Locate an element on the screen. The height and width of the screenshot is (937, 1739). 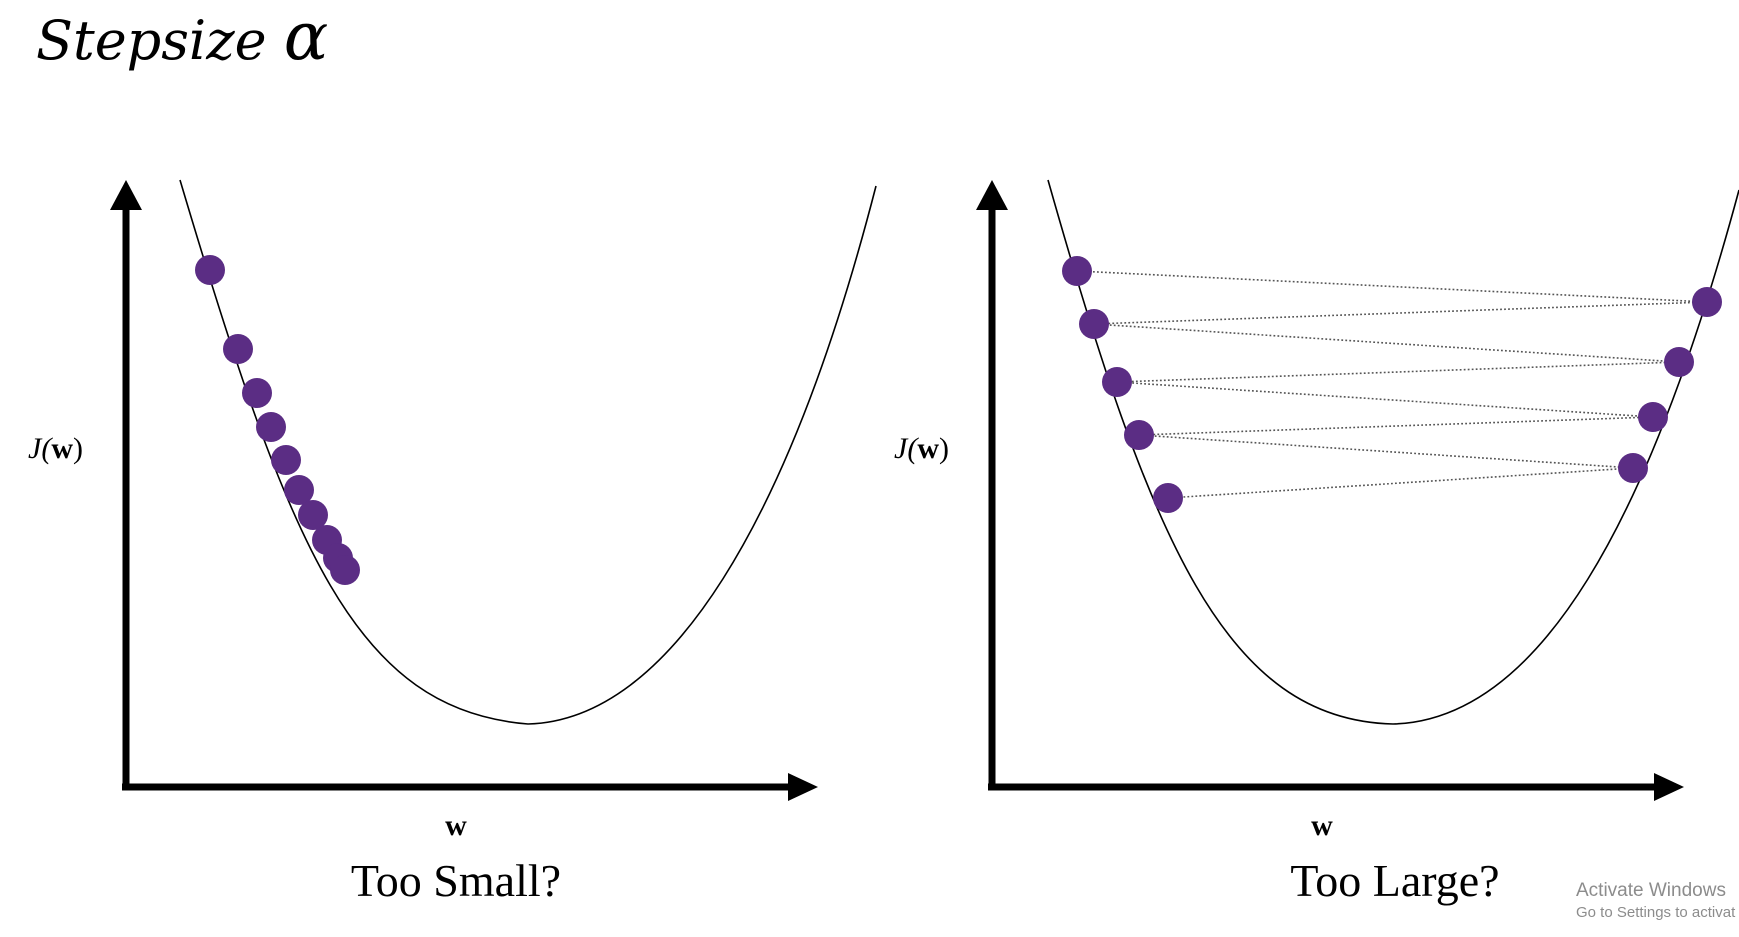
watermark-line-2: Go to Settings to activat is located at coordinates (1656, 912).